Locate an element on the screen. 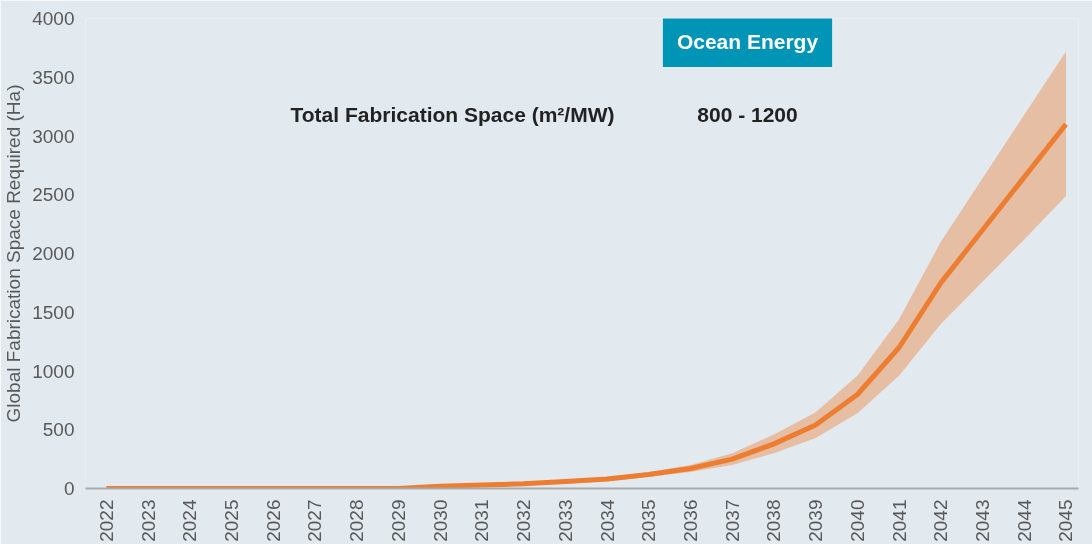 This screenshot has height=544, width=1092. x-tick-label: 2022 is located at coordinates (106, 520).